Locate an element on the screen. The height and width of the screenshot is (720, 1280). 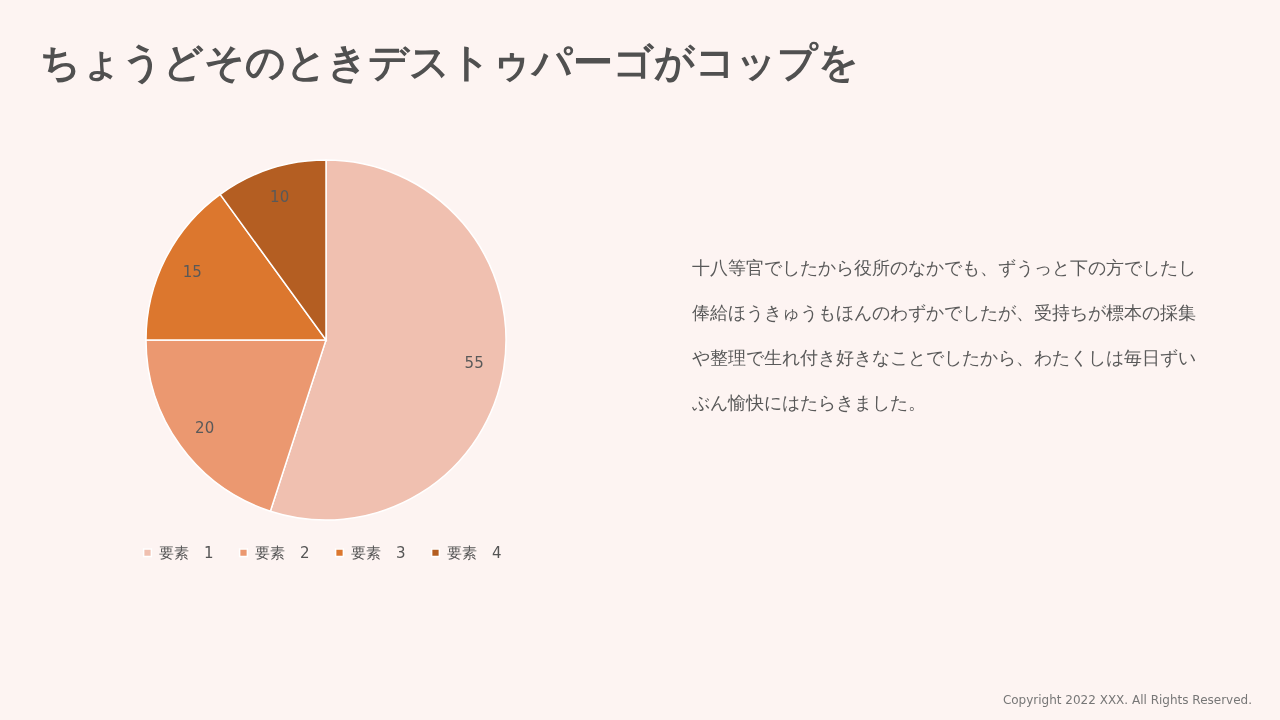
data-label: 20 is located at coordinates (205, 428).